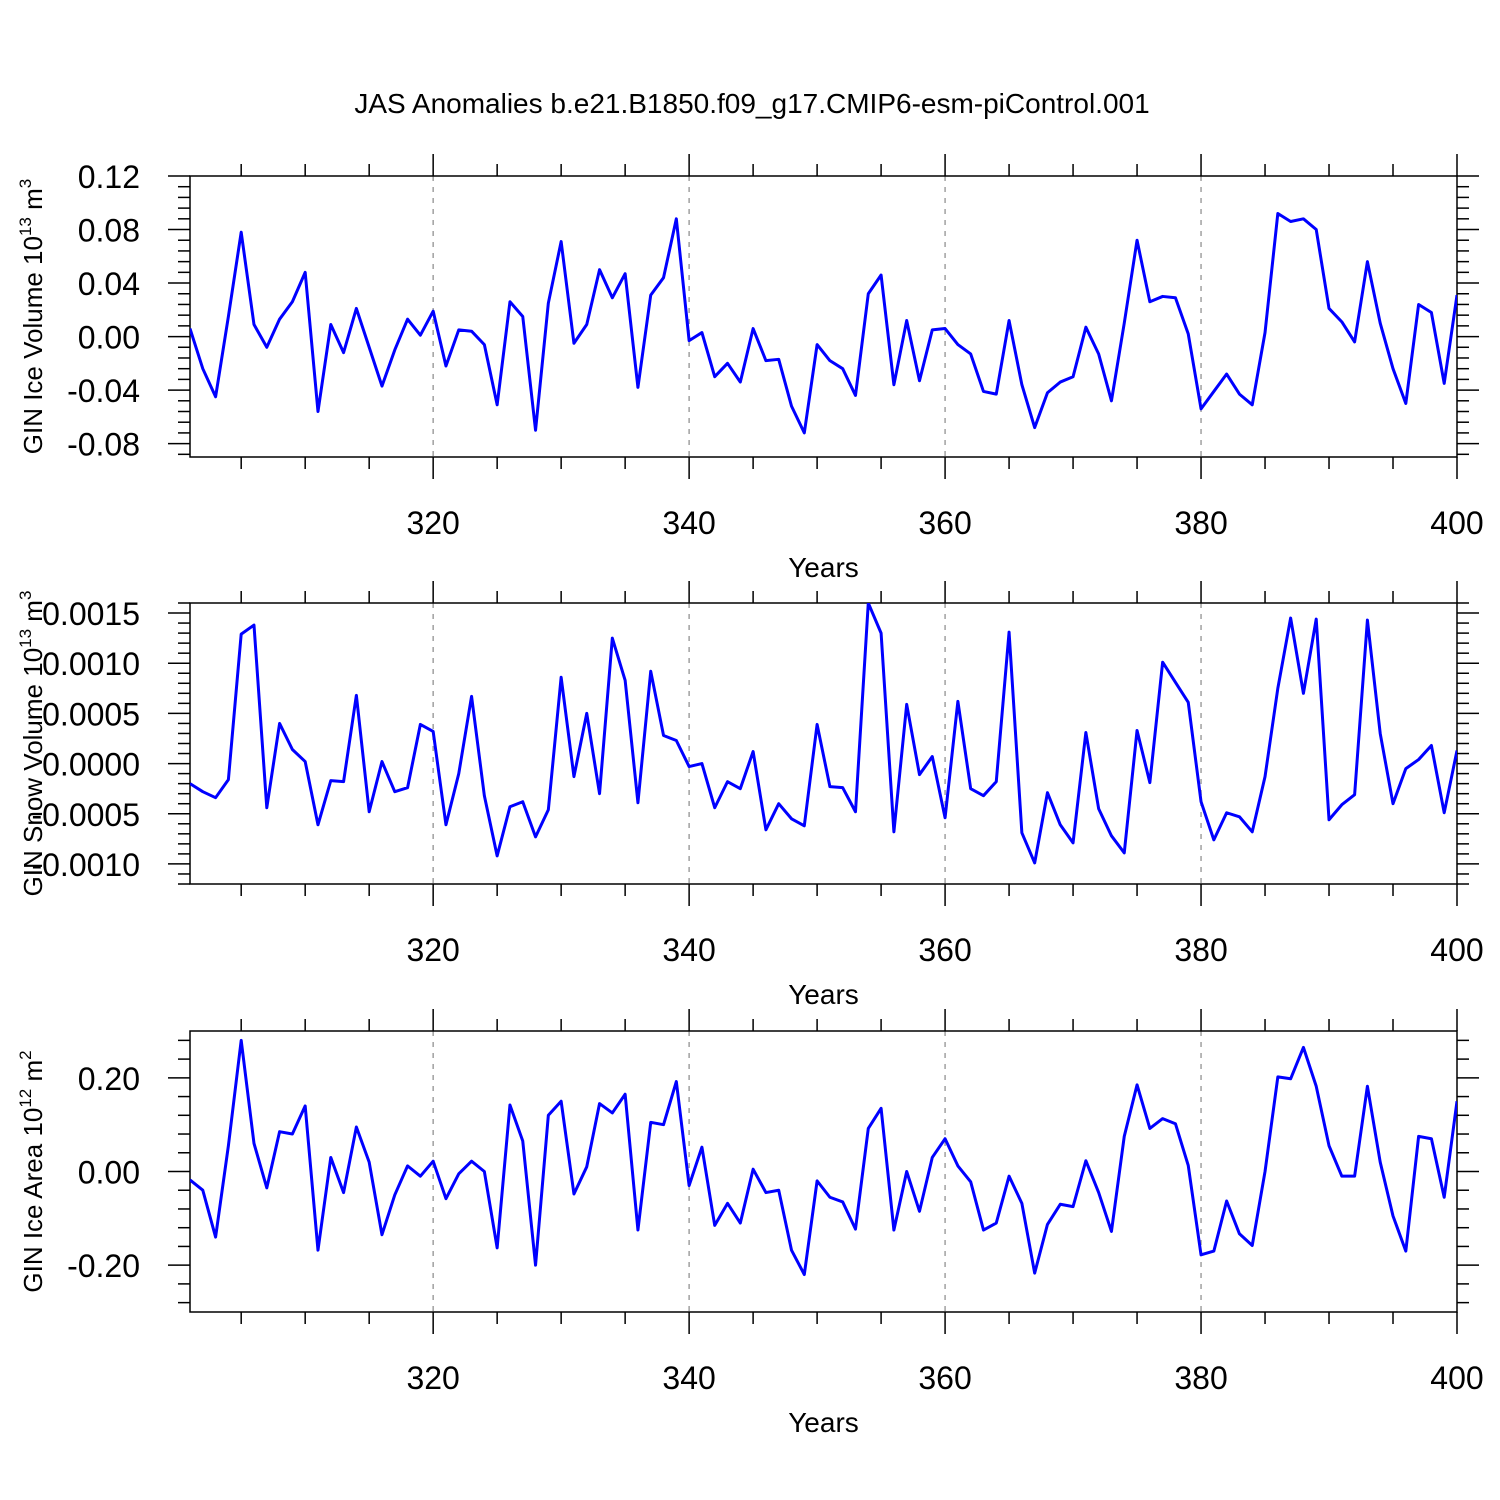  I want to click on y-axis-label: GIN Ice Volume 1013 m3, so click(32, 317).